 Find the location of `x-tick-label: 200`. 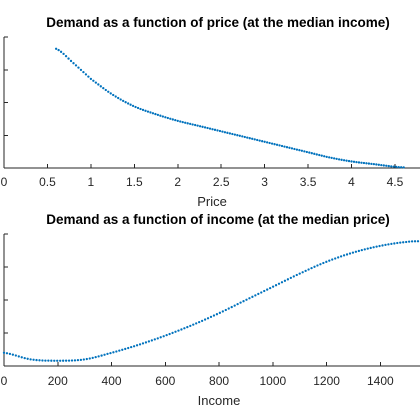

x-tick-label: 200 is located at coordinates (58, 381).